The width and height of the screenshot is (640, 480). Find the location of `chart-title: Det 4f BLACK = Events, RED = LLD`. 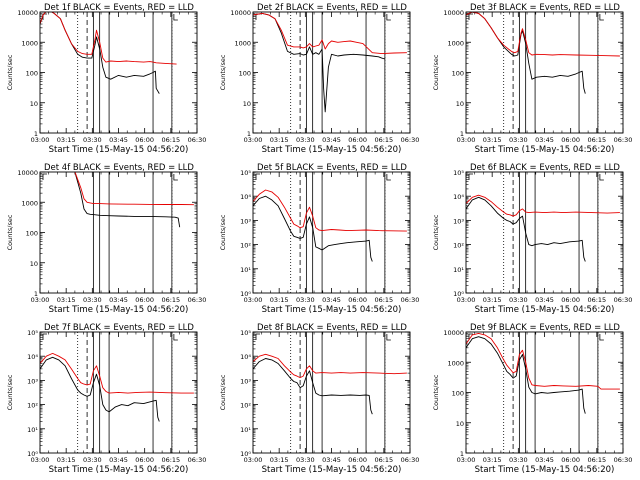

chart-title: Det 4f BLACK = Events, RED = LLD is located at coordinates (119, 168).